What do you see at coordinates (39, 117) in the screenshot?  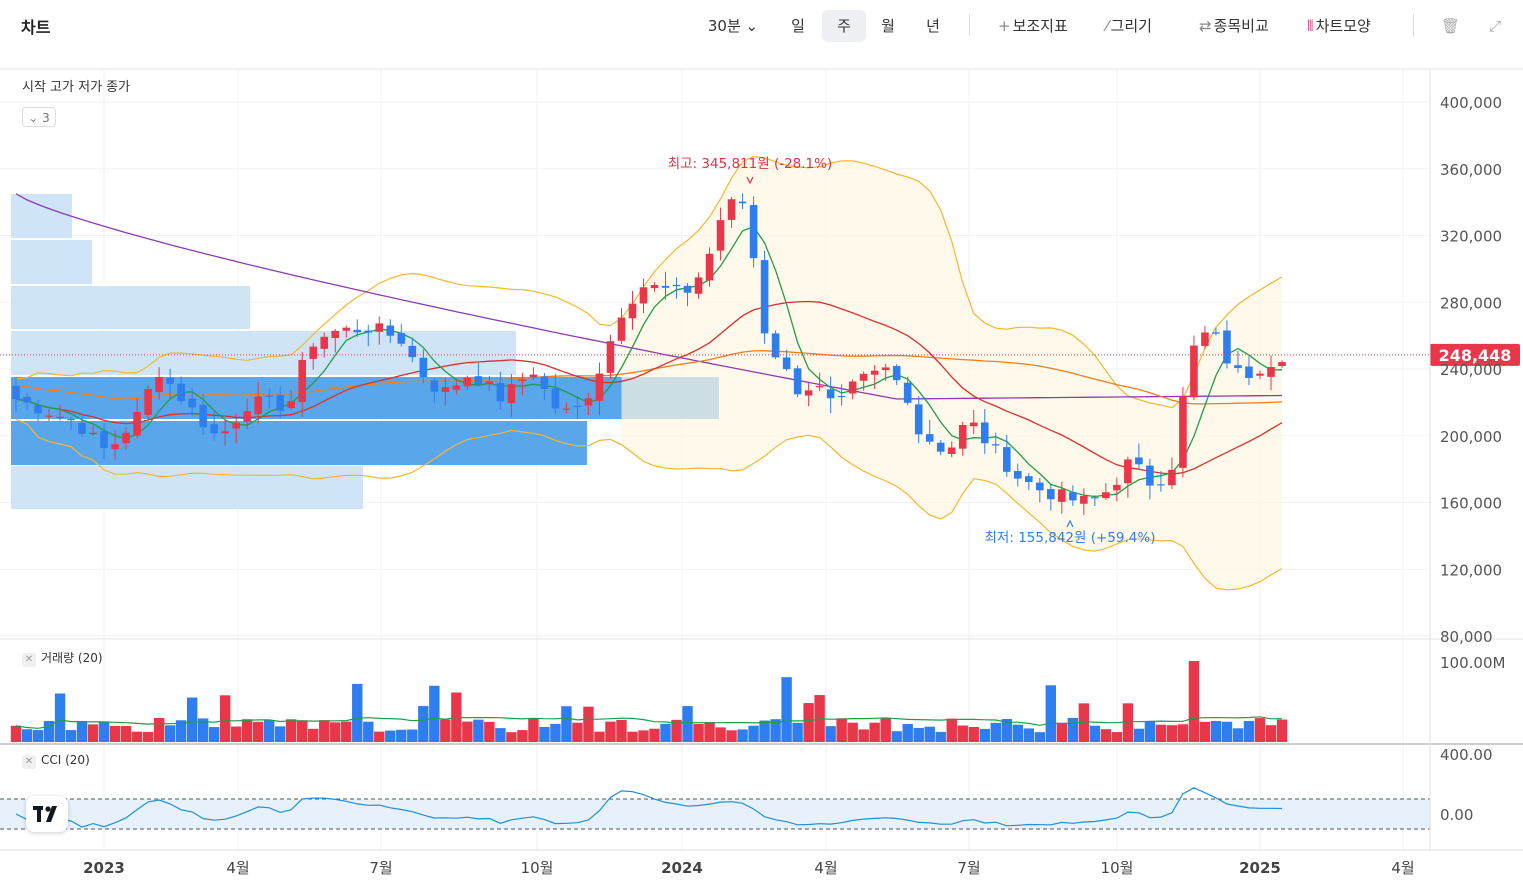 I see `legend-collapse-button: ⌄ 3` at bounding box center [39, 117].